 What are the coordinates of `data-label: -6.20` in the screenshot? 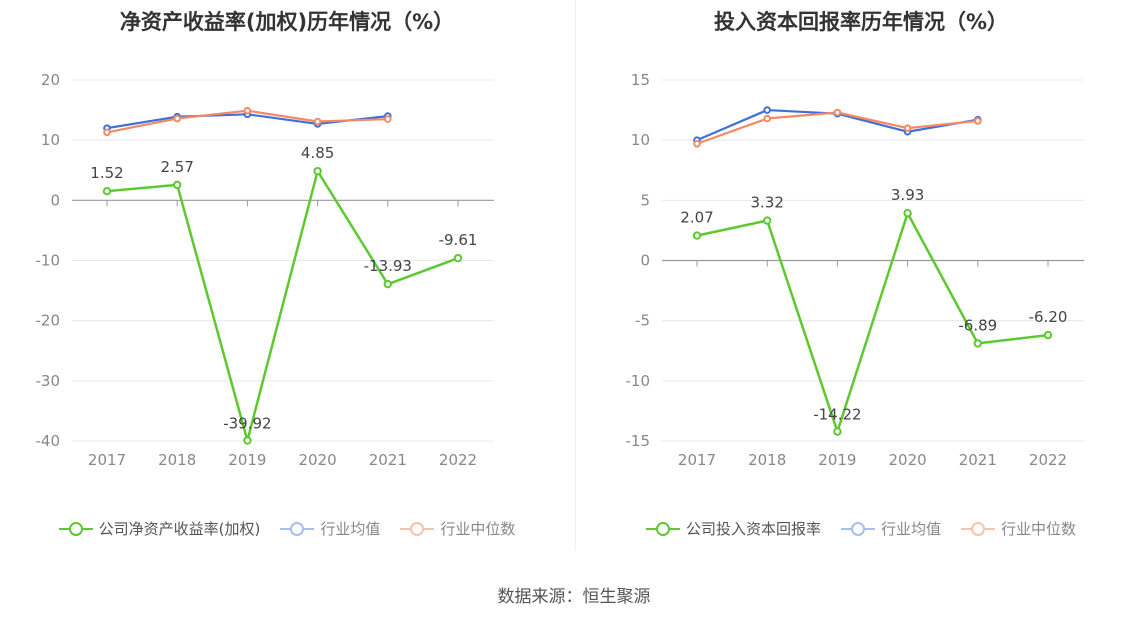 It's located at (1048, 317).